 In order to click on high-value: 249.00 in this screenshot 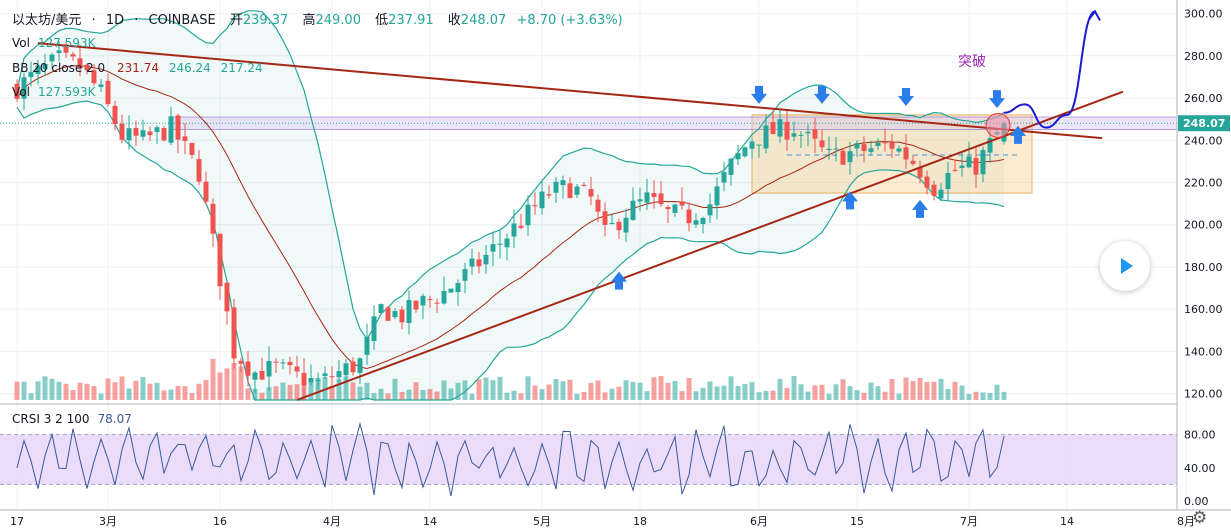, I will do `click(338, 20)`.